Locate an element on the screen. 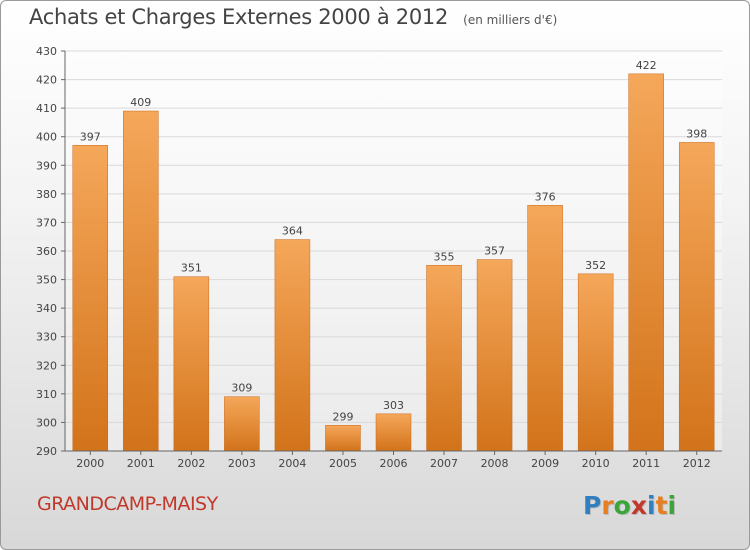 The height and width of the screenshot is (550, 750). data-label: 398 is located at coordinates (696, 133).